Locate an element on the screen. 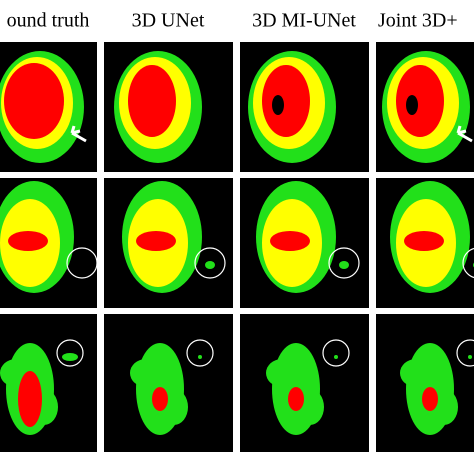  column-title: ound truth is located at coordinates (48, 21).